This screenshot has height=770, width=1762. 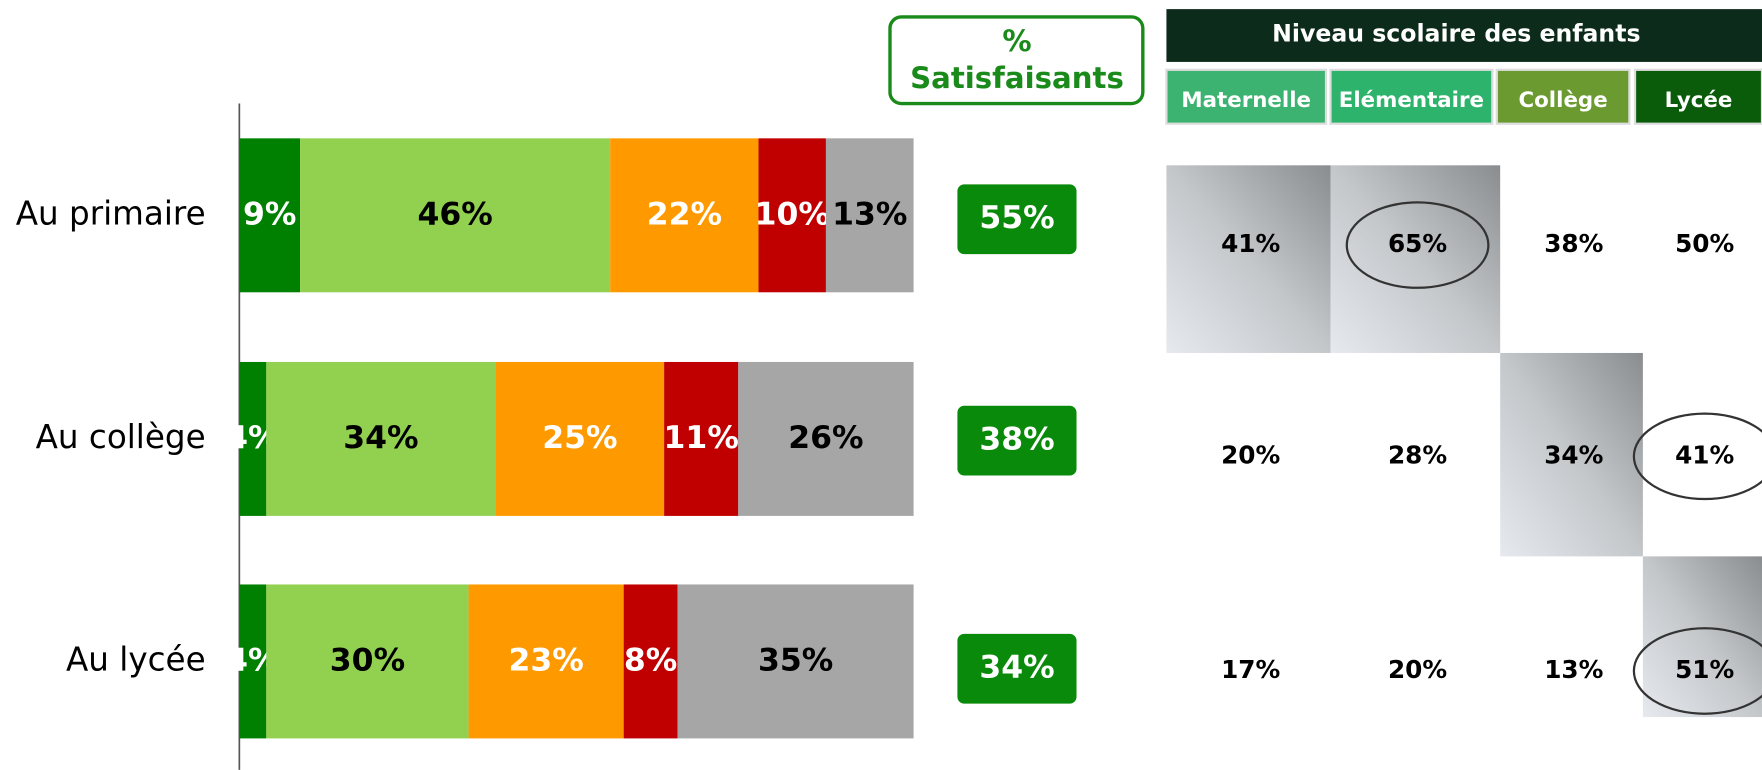 What do you see at coordinates (111, 213) in the screenshot?
I see `category-label: Au primaire` at bounding box center [111, 213].